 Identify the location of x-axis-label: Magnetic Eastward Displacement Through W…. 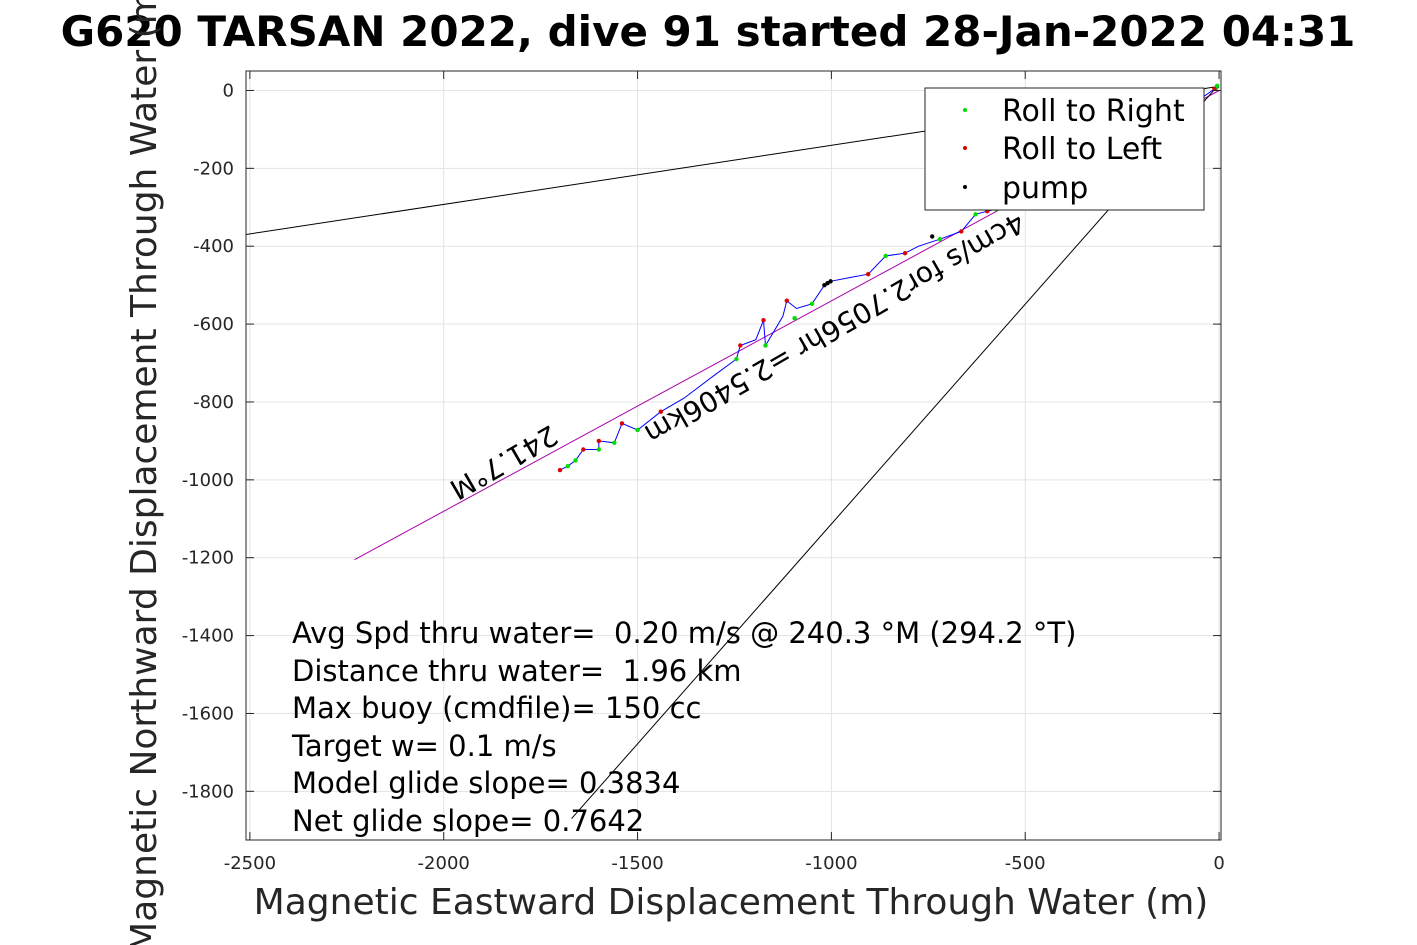
(731, 902).